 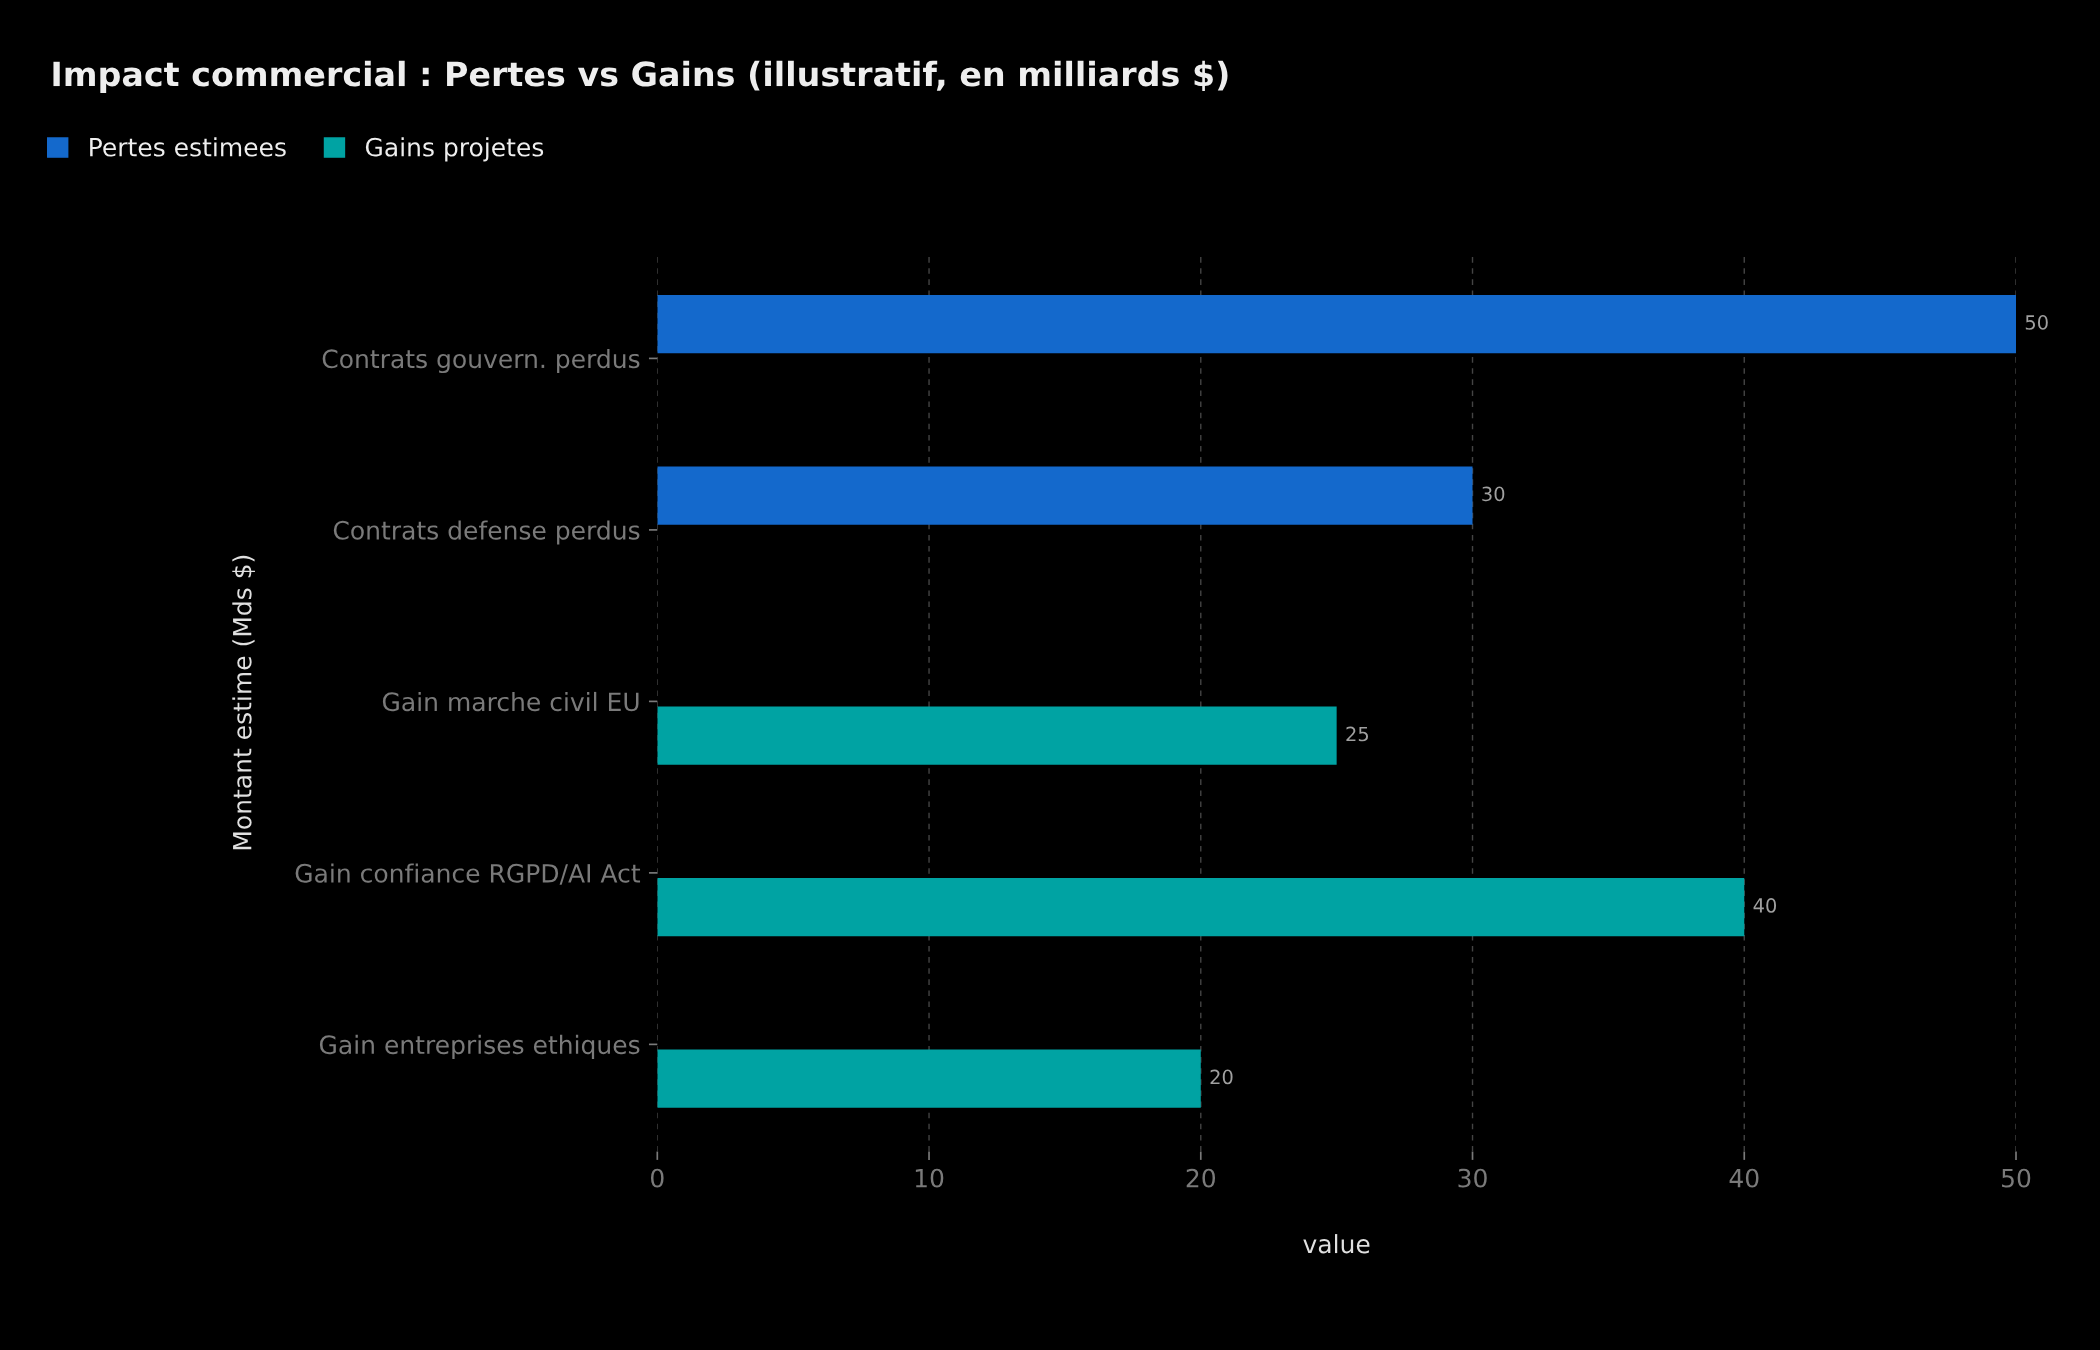 What do you see at coordinates (1765, 905) in the screenshot?
I see `data-label: 40` at bounding box center [1765, 905].